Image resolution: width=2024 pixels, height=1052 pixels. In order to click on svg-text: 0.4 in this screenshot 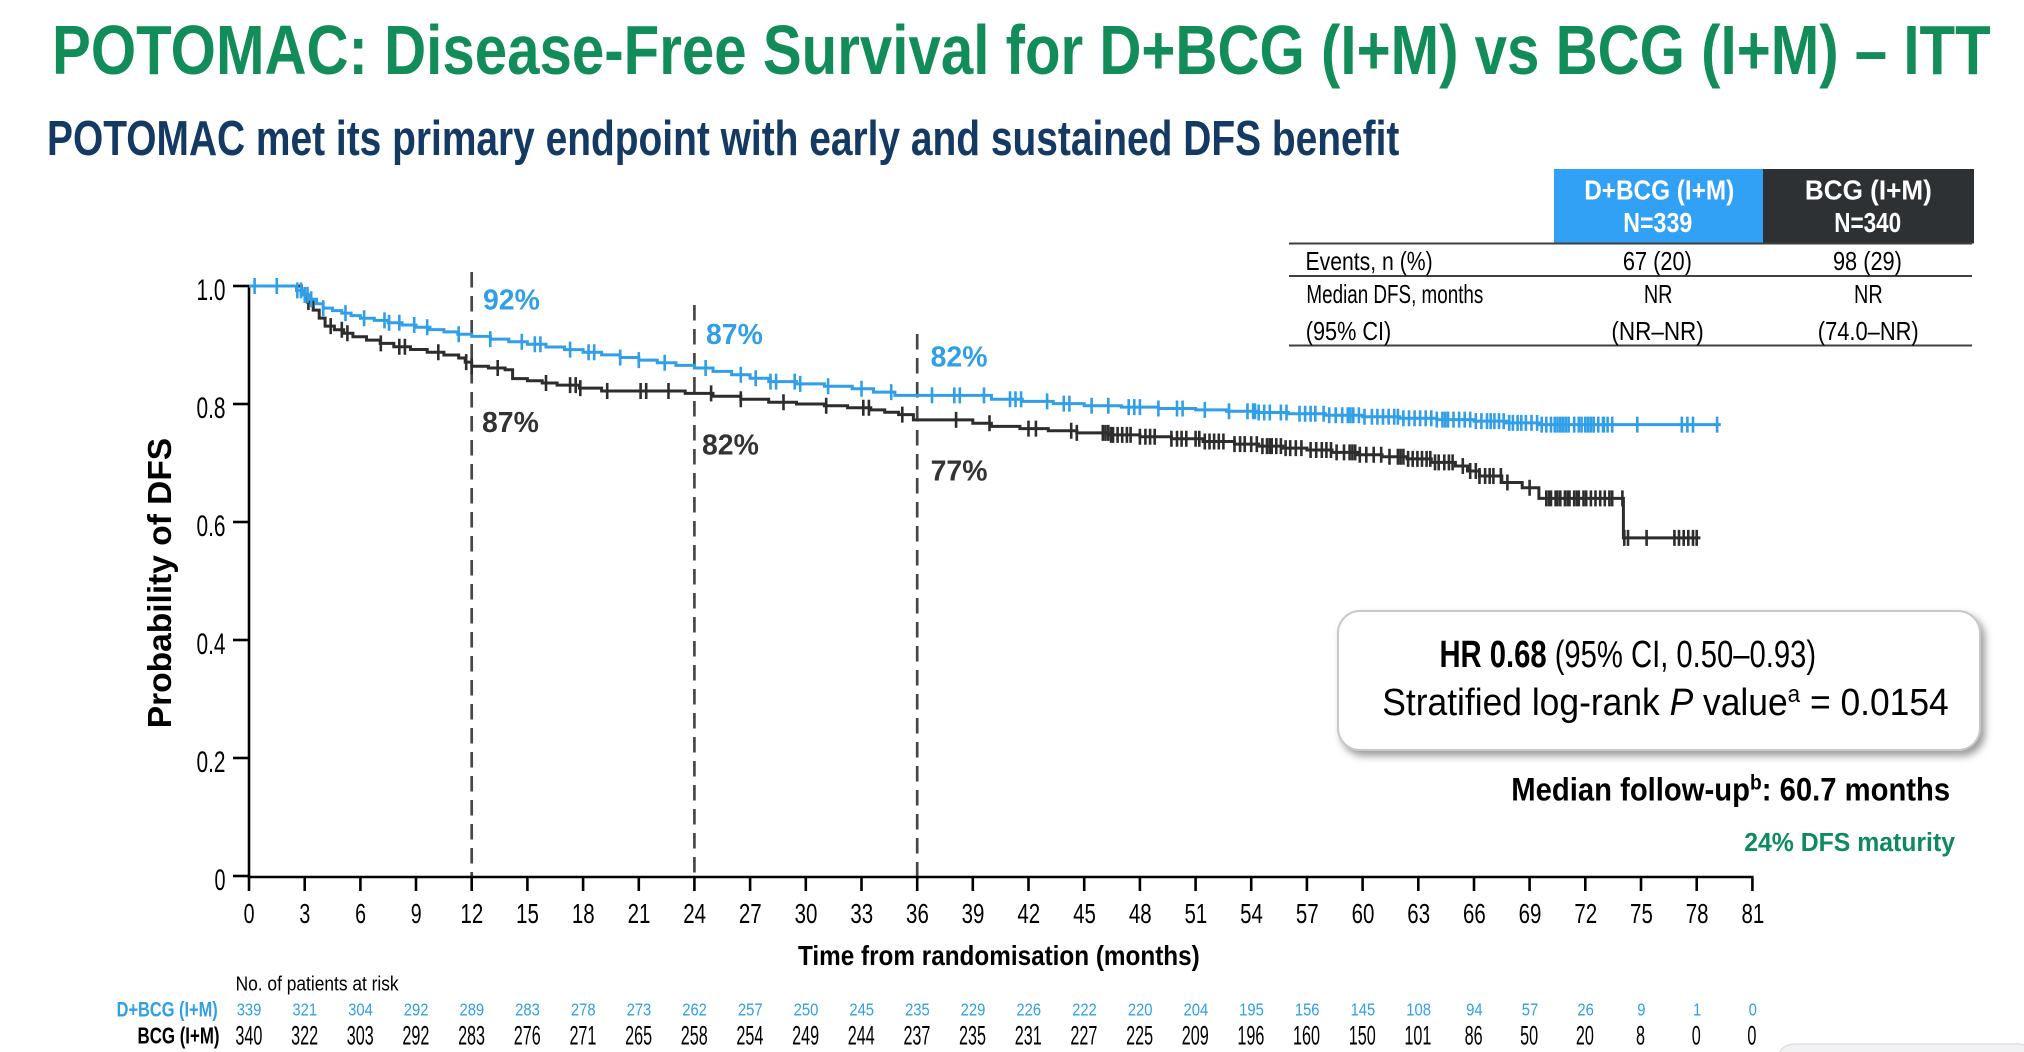, I will do `click(210, 644)`.